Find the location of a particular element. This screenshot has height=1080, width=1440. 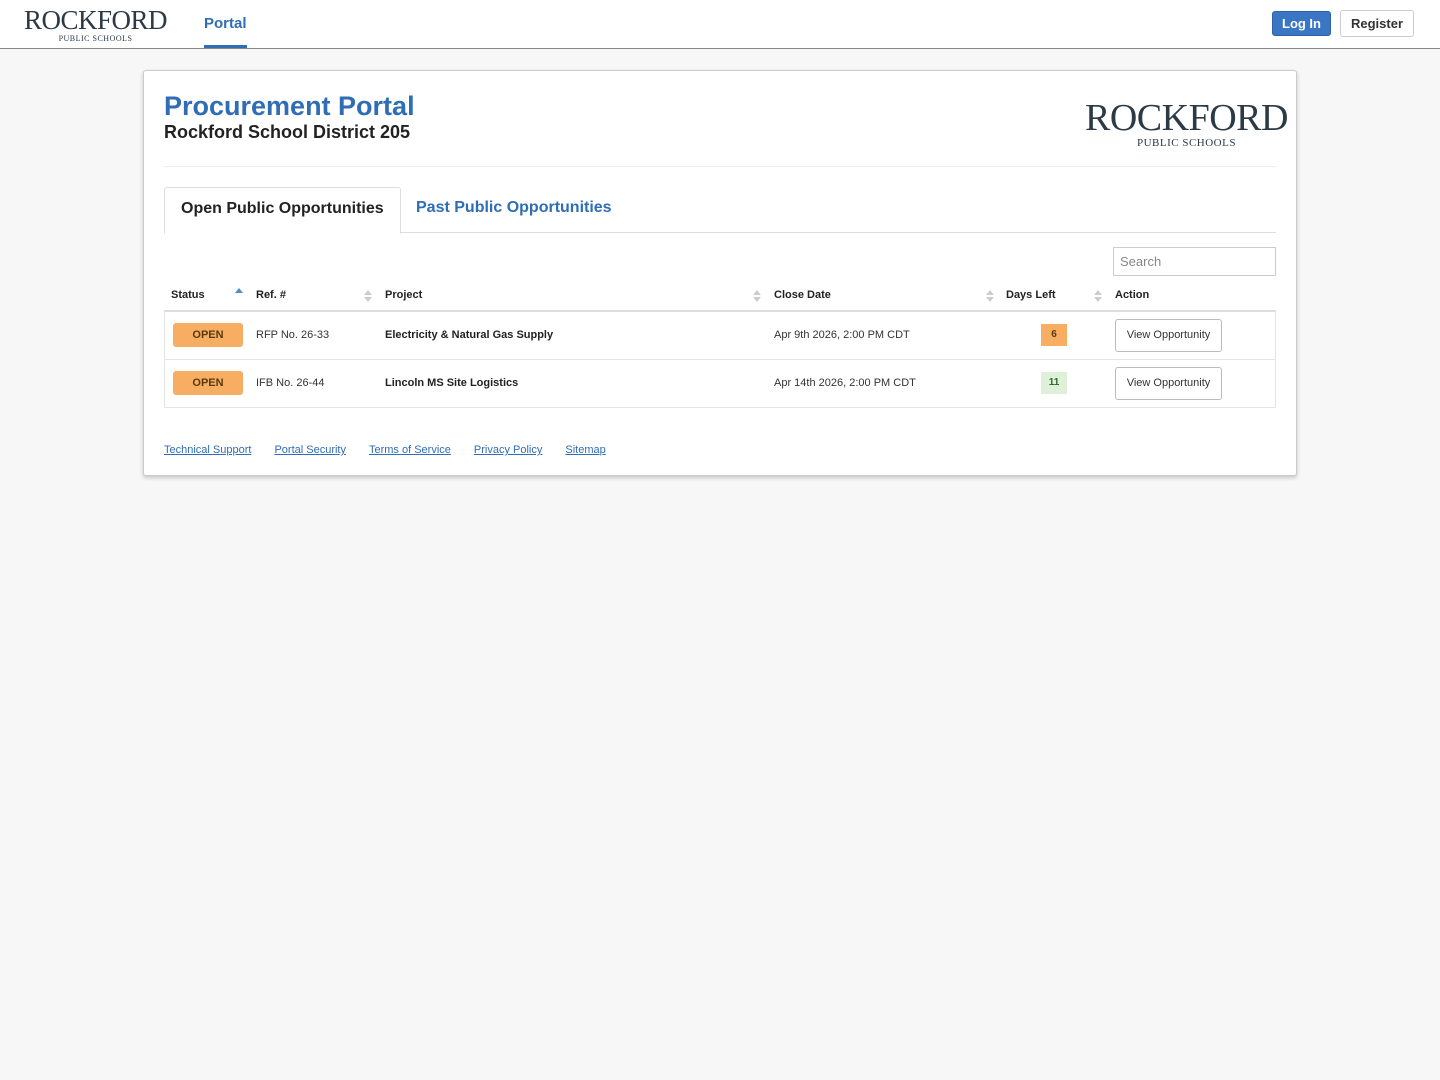

column-days-left: Days Left is located at coordinates (1031, 295).